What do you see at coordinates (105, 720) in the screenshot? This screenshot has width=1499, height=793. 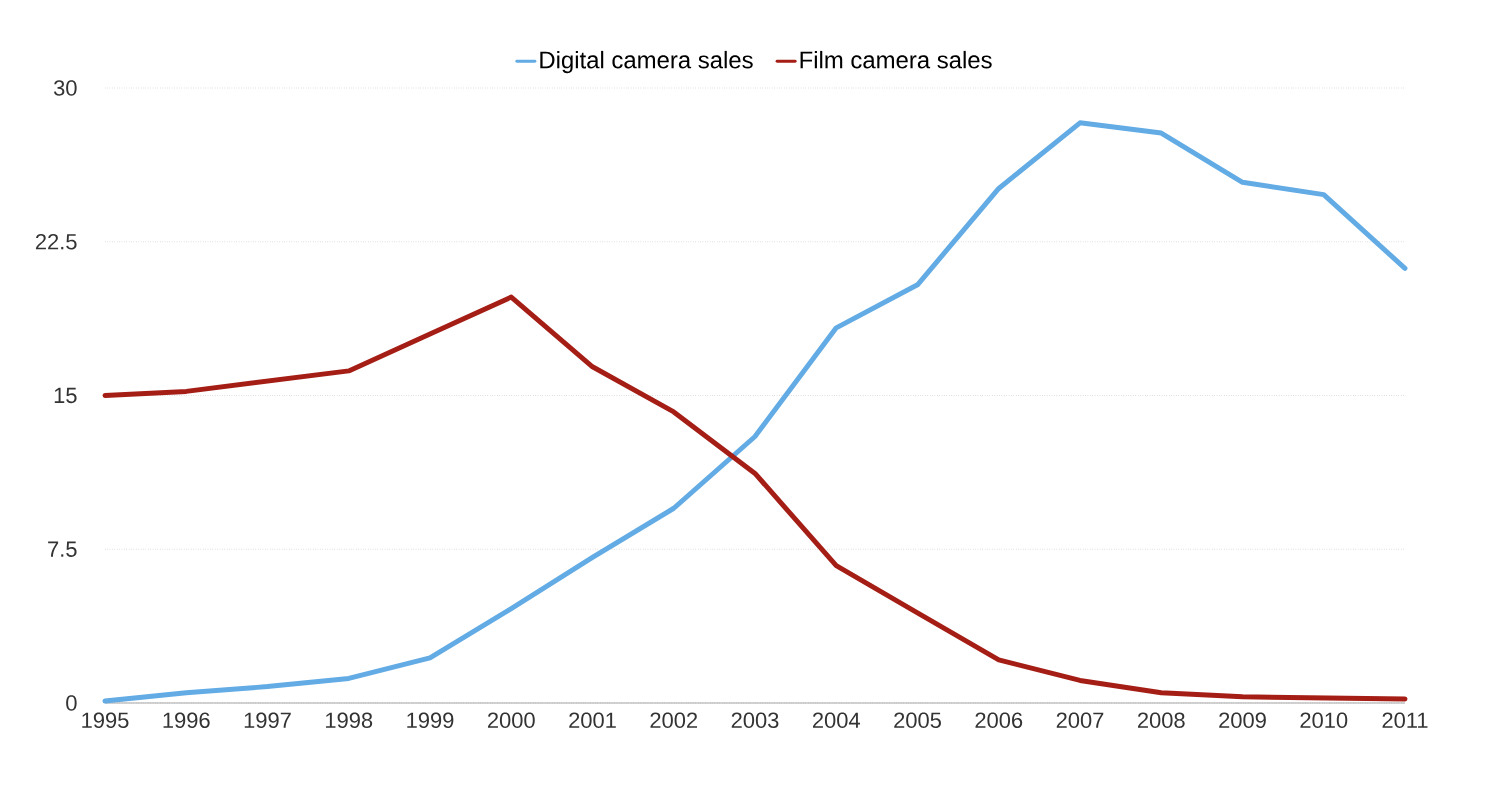 I see `x-tick-label: 1995` at bounding box center [105, 720].